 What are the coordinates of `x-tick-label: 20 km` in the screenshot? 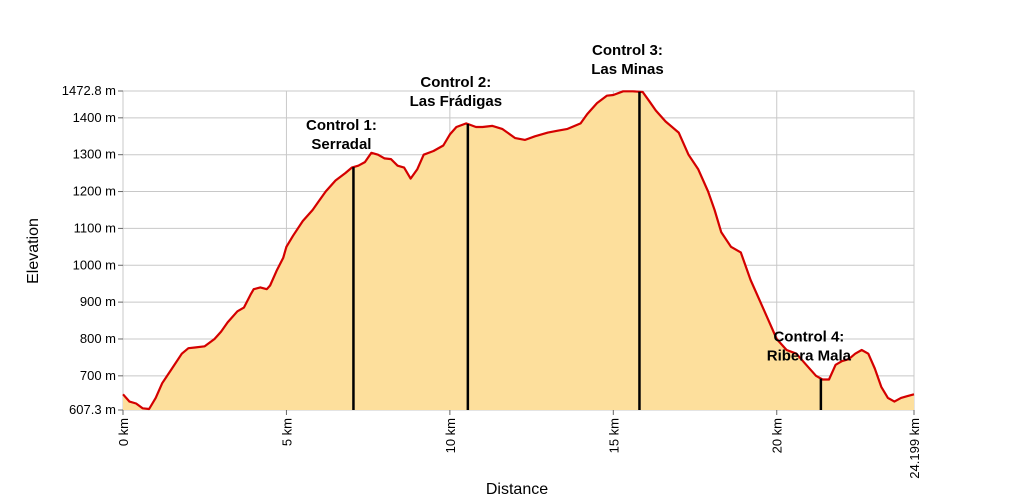 It's located at (777, 435).